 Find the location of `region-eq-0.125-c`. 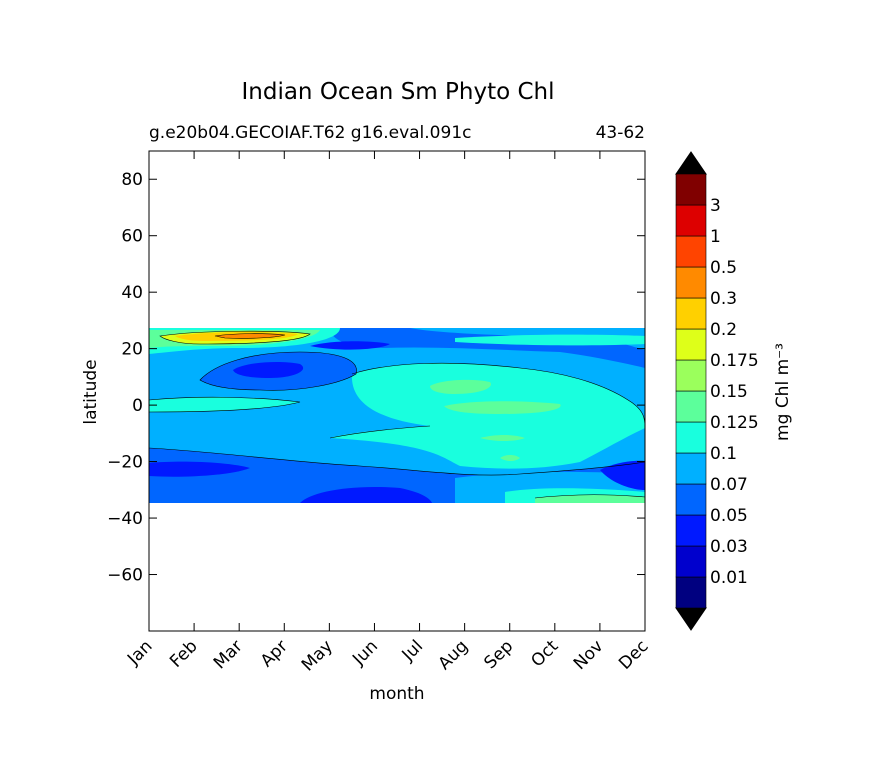

region-eq-0.125-c is located at coordinates (502, 438).